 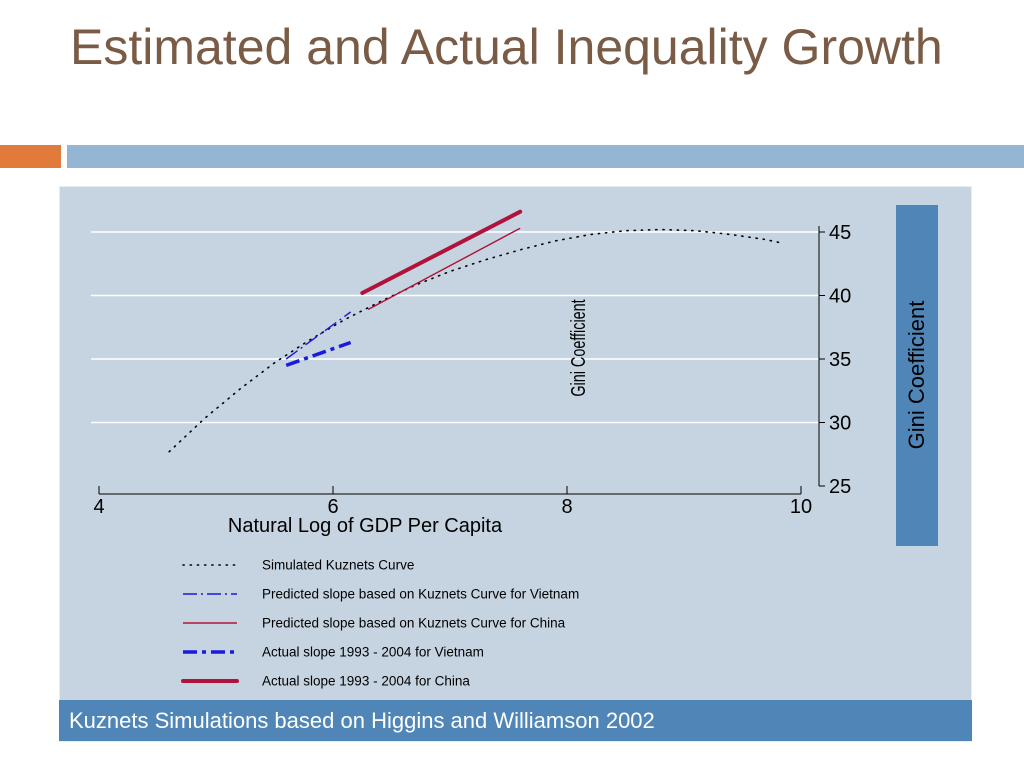 I want to click on axis-label-box, so click(x=917, y=375).